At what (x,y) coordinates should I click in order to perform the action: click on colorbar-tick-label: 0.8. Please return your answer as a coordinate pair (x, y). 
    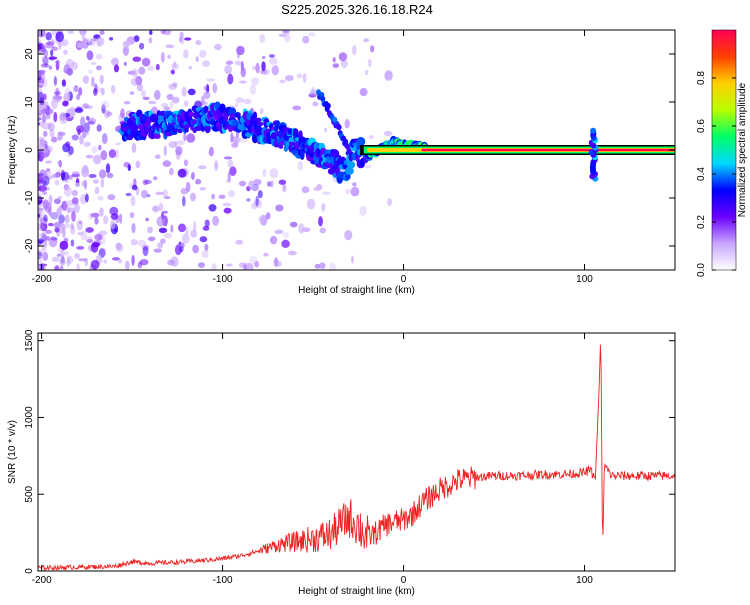
    Looking at the image, I should click on (701, 78).